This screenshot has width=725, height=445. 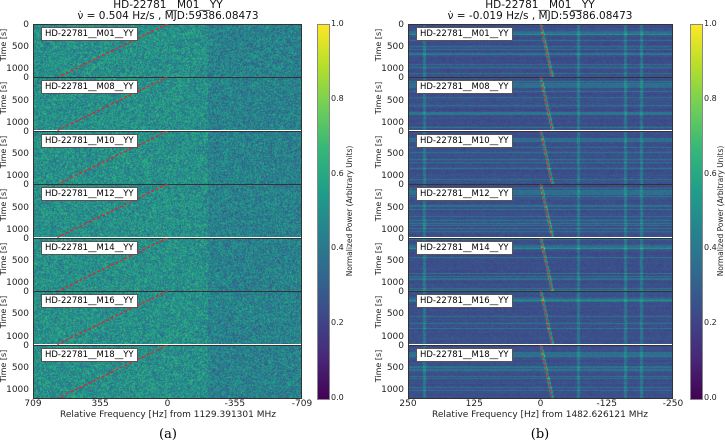 What do you see at coordinates (235, 404) in the screenshot?
I see `x-tick-label: -355` at bounding box center [235, 404].